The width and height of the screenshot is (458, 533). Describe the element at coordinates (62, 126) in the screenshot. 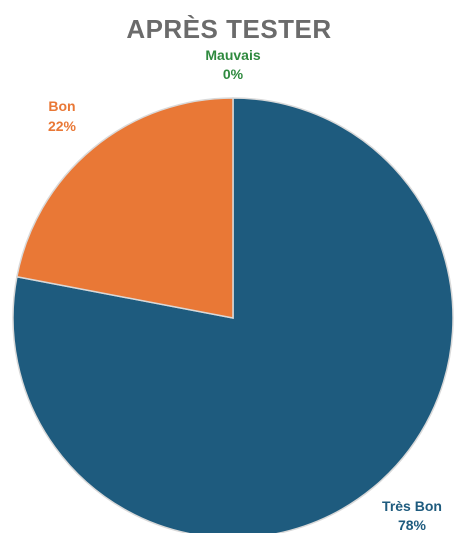

I see `slice-value-bon: 22%` at that location.